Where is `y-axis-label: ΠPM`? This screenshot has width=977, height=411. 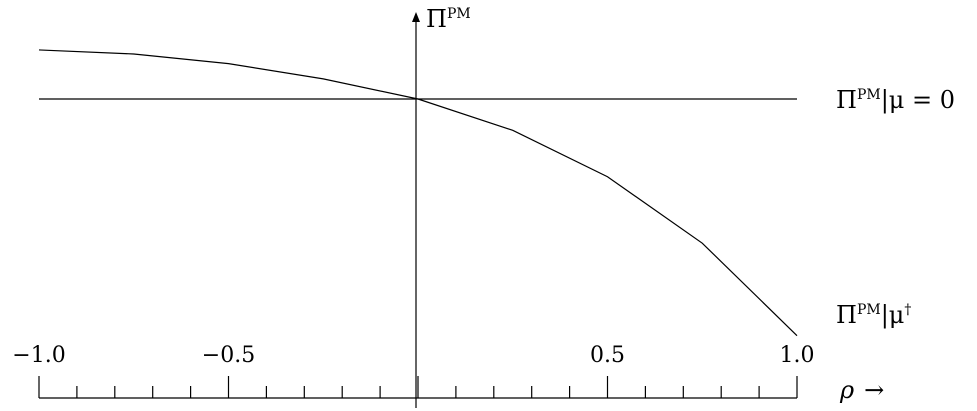 y-axis-label: ΠPM is located at coordinates (448, 19).